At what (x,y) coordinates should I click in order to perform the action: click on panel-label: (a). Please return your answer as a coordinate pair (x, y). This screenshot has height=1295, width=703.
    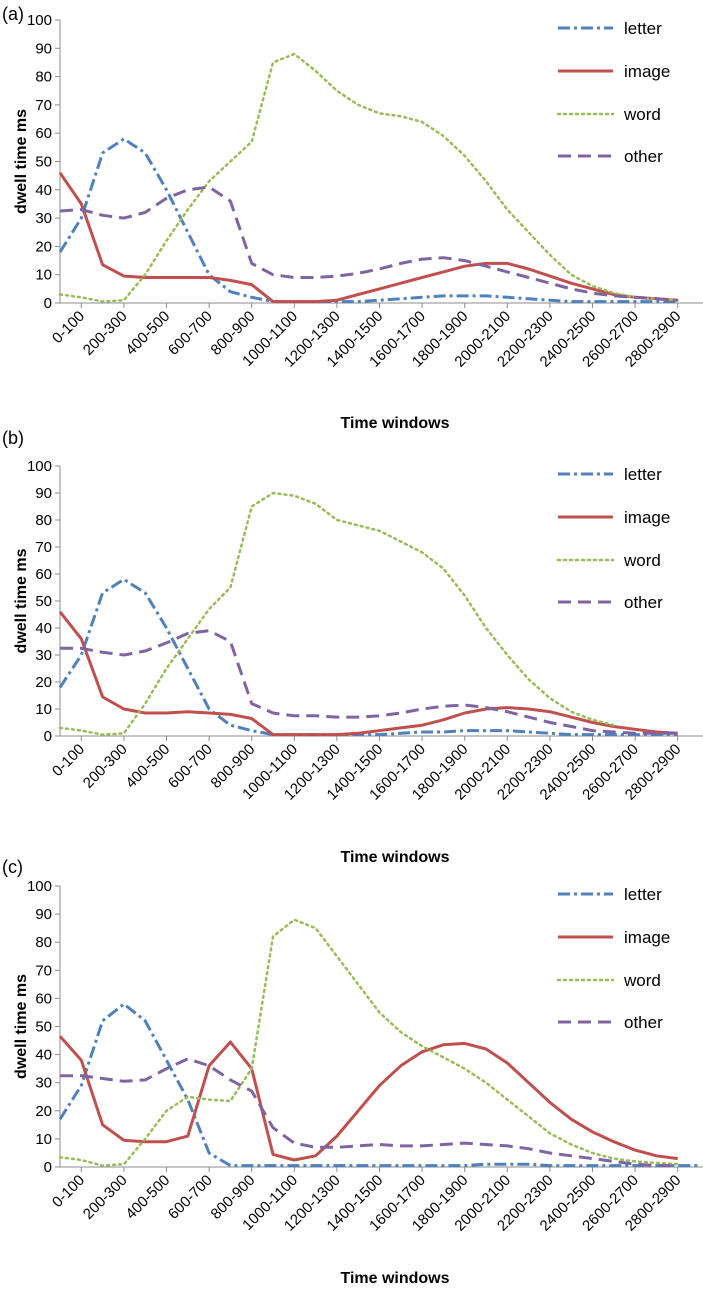
    Looking at the image, I should click on (13, 14).